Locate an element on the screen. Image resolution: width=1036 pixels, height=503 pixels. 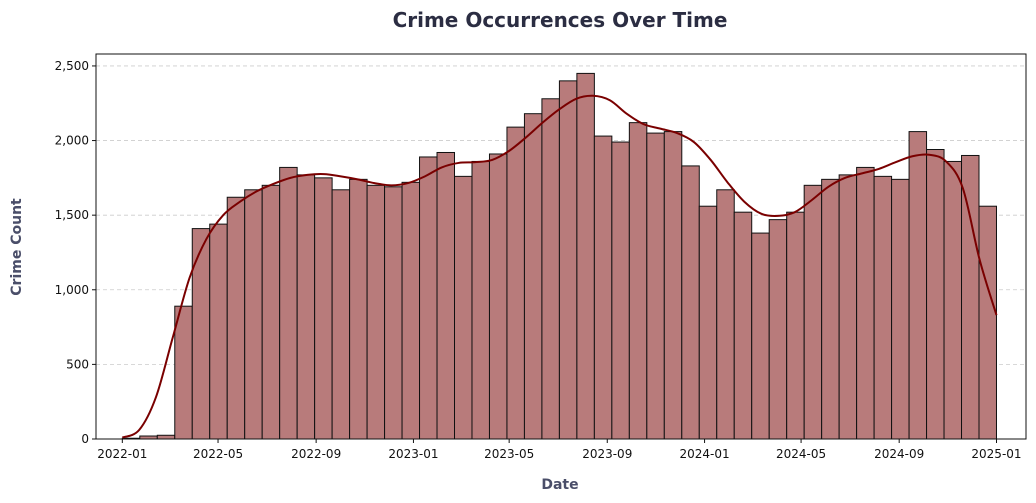
x-tick-label: 2023-01 is located at coordinates (413, 454).